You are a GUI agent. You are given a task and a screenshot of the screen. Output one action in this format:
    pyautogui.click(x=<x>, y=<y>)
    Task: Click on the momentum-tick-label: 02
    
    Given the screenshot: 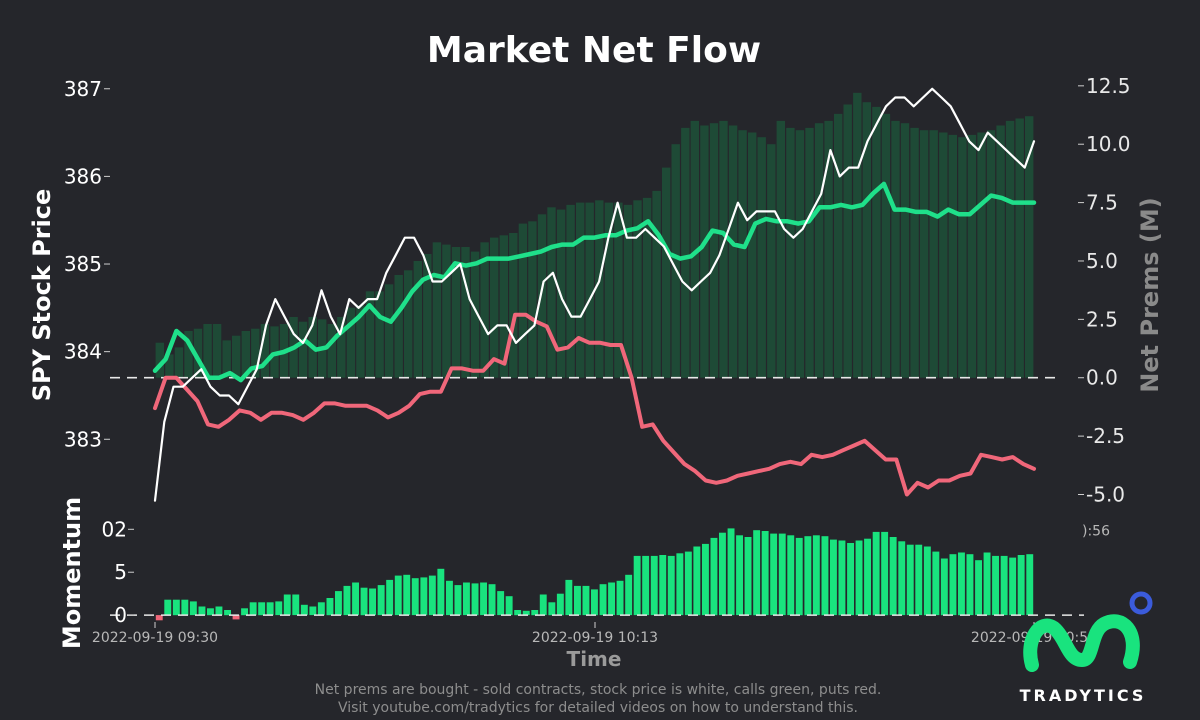 What is the action you would take?
    pyautogui.click(x=114, y=529)
    